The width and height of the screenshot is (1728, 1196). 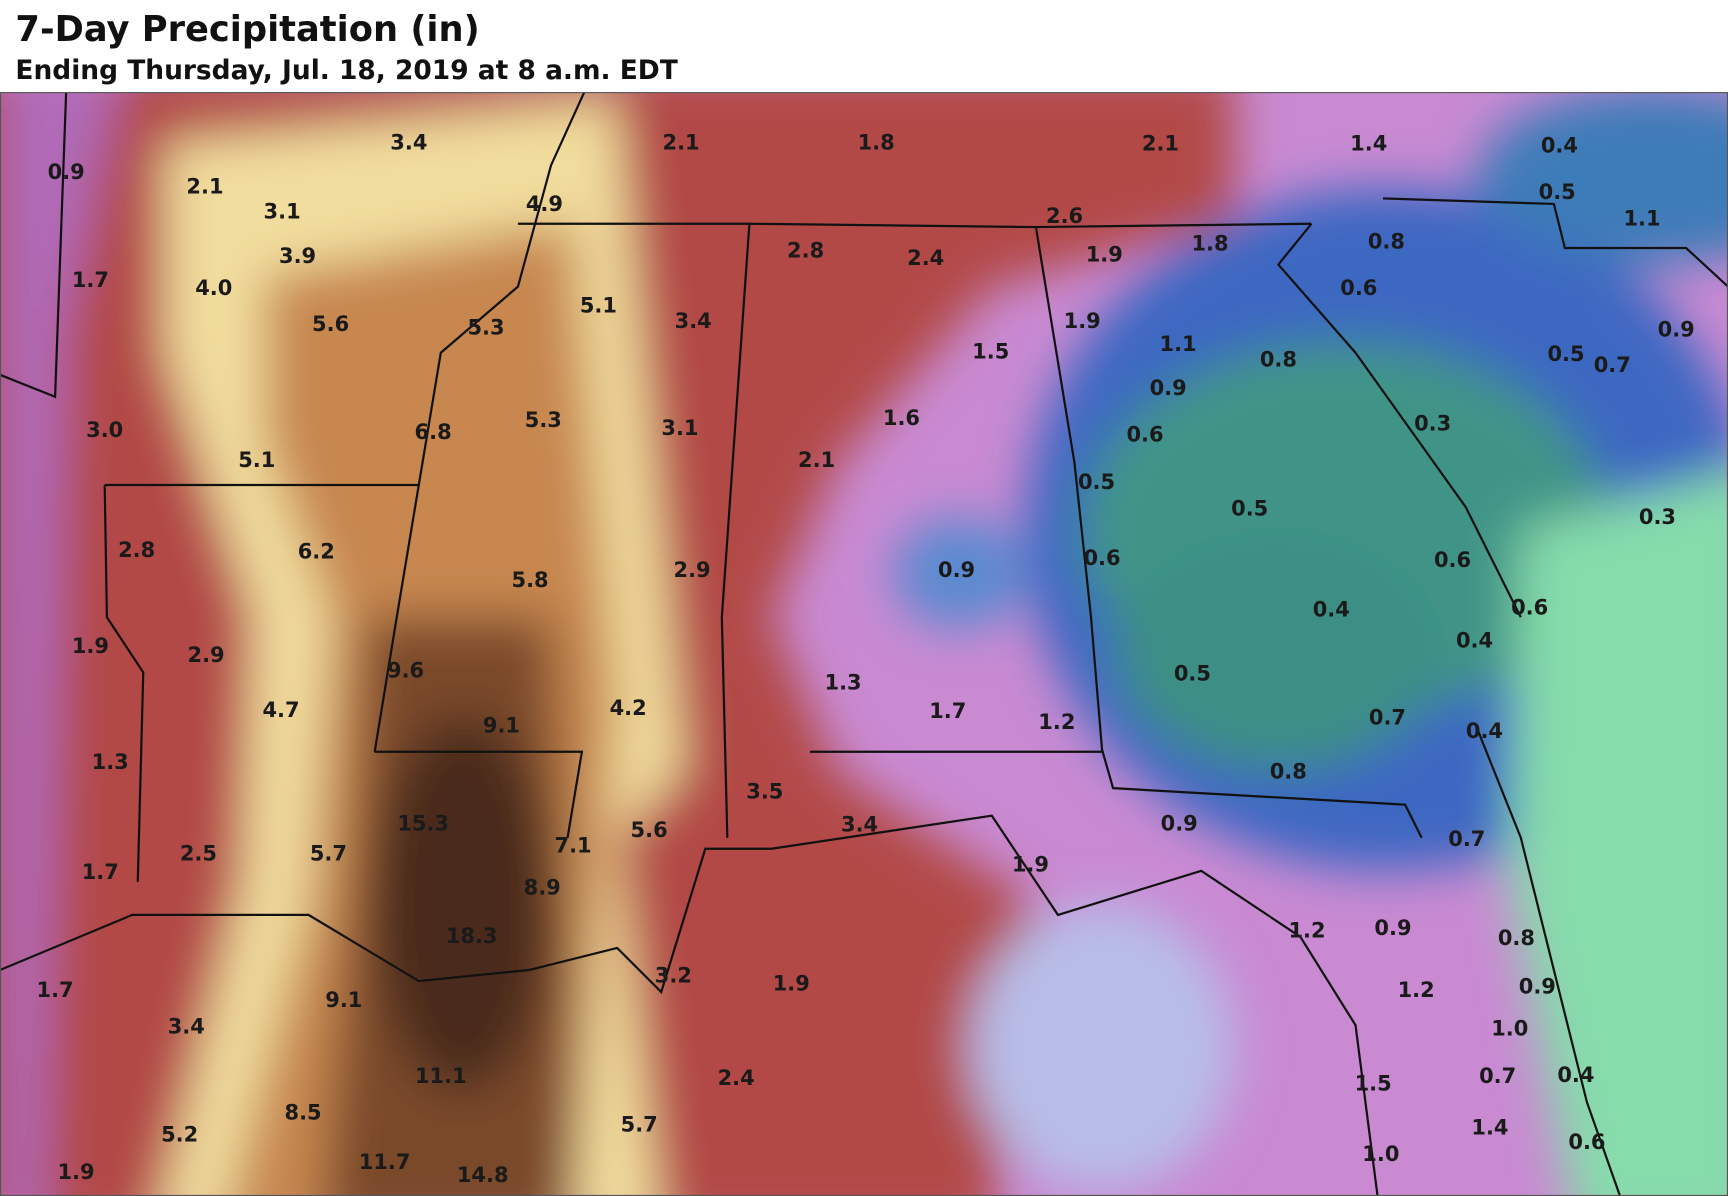 What do you see at coordinates (433, 432) in the screenshot?
I see `precip-label: 6.8` at bounding box center [433, 432].